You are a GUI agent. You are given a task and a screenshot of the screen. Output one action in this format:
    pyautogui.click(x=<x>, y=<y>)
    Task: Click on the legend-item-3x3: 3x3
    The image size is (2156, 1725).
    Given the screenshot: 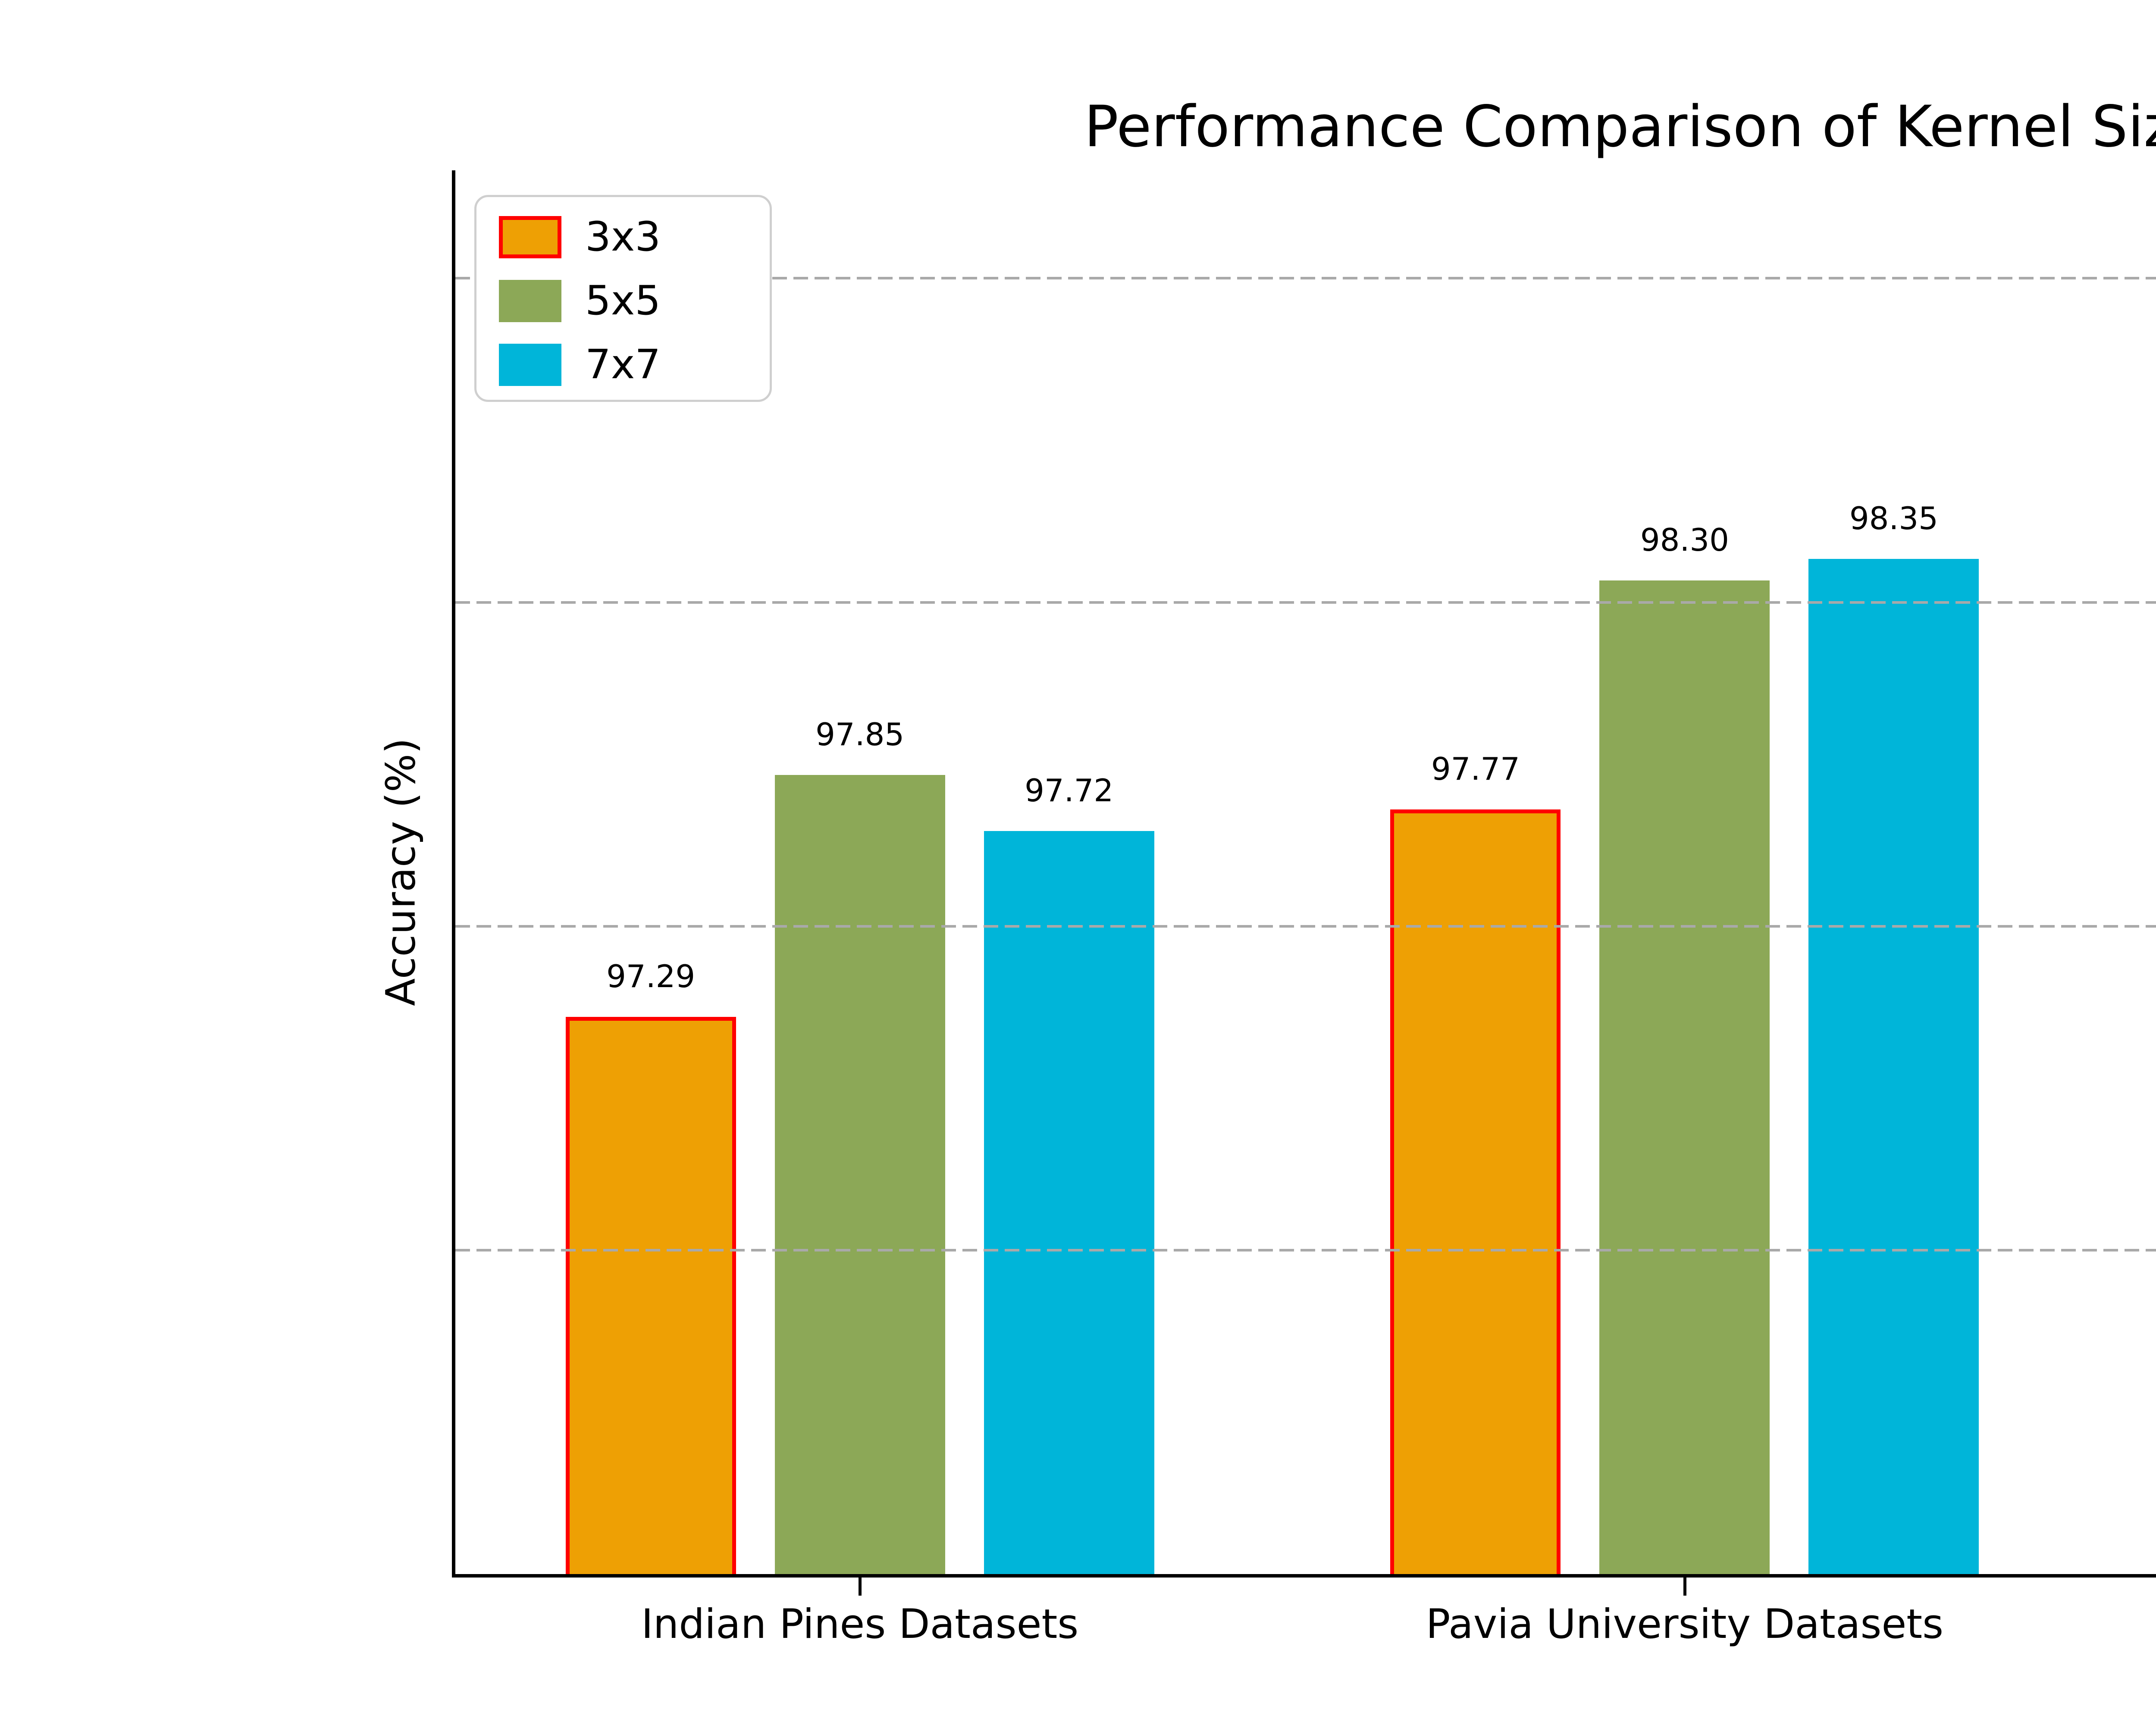 What is the action you would take?
    pyautogui.click(x=634, y=237)
    